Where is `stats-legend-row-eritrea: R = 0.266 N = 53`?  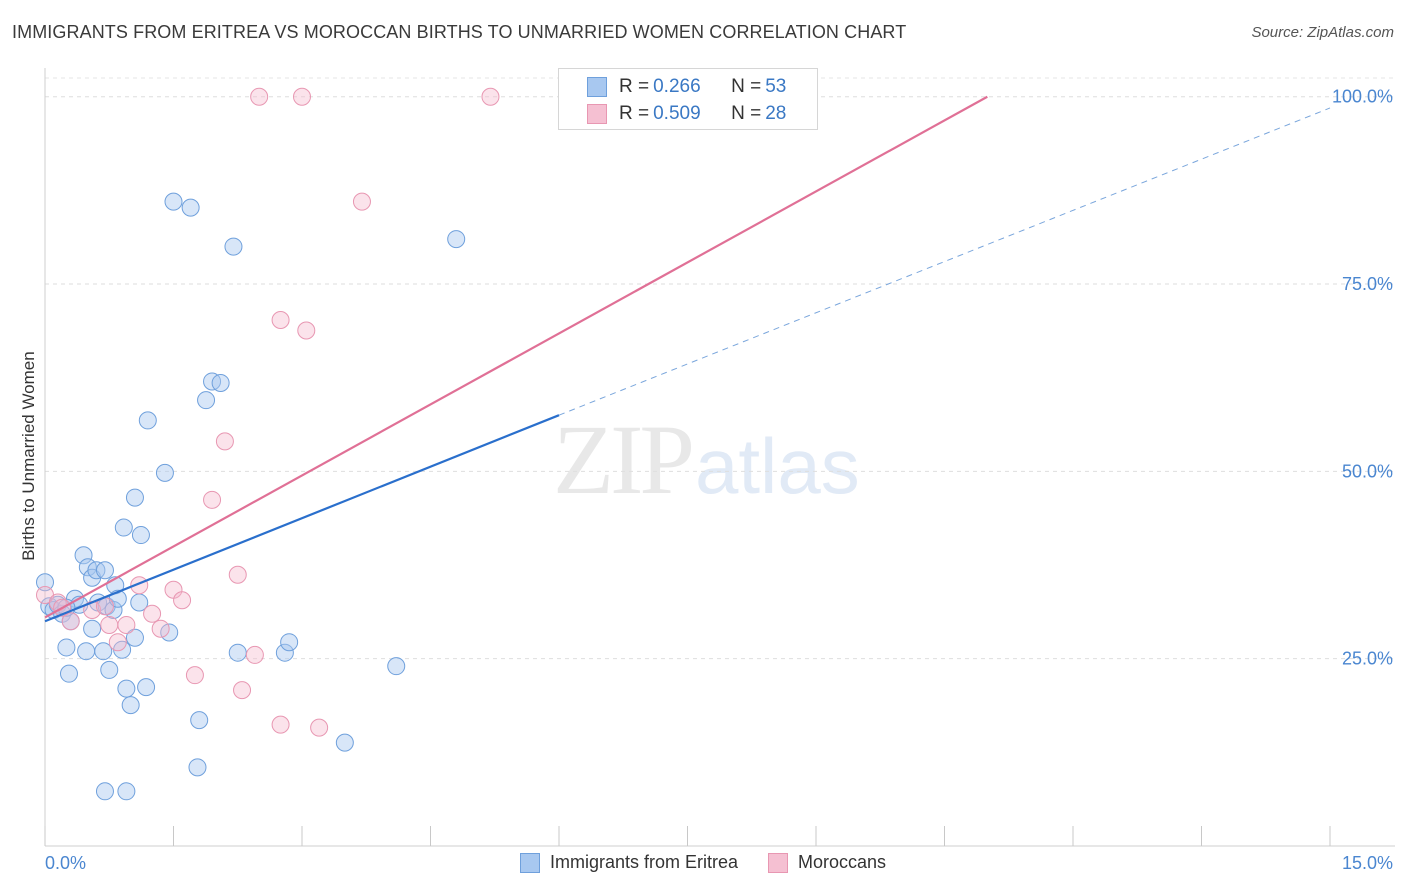 stats-legend-row-eritrea: R = 0.266 N = 53 is located at coordinates (686, 87).